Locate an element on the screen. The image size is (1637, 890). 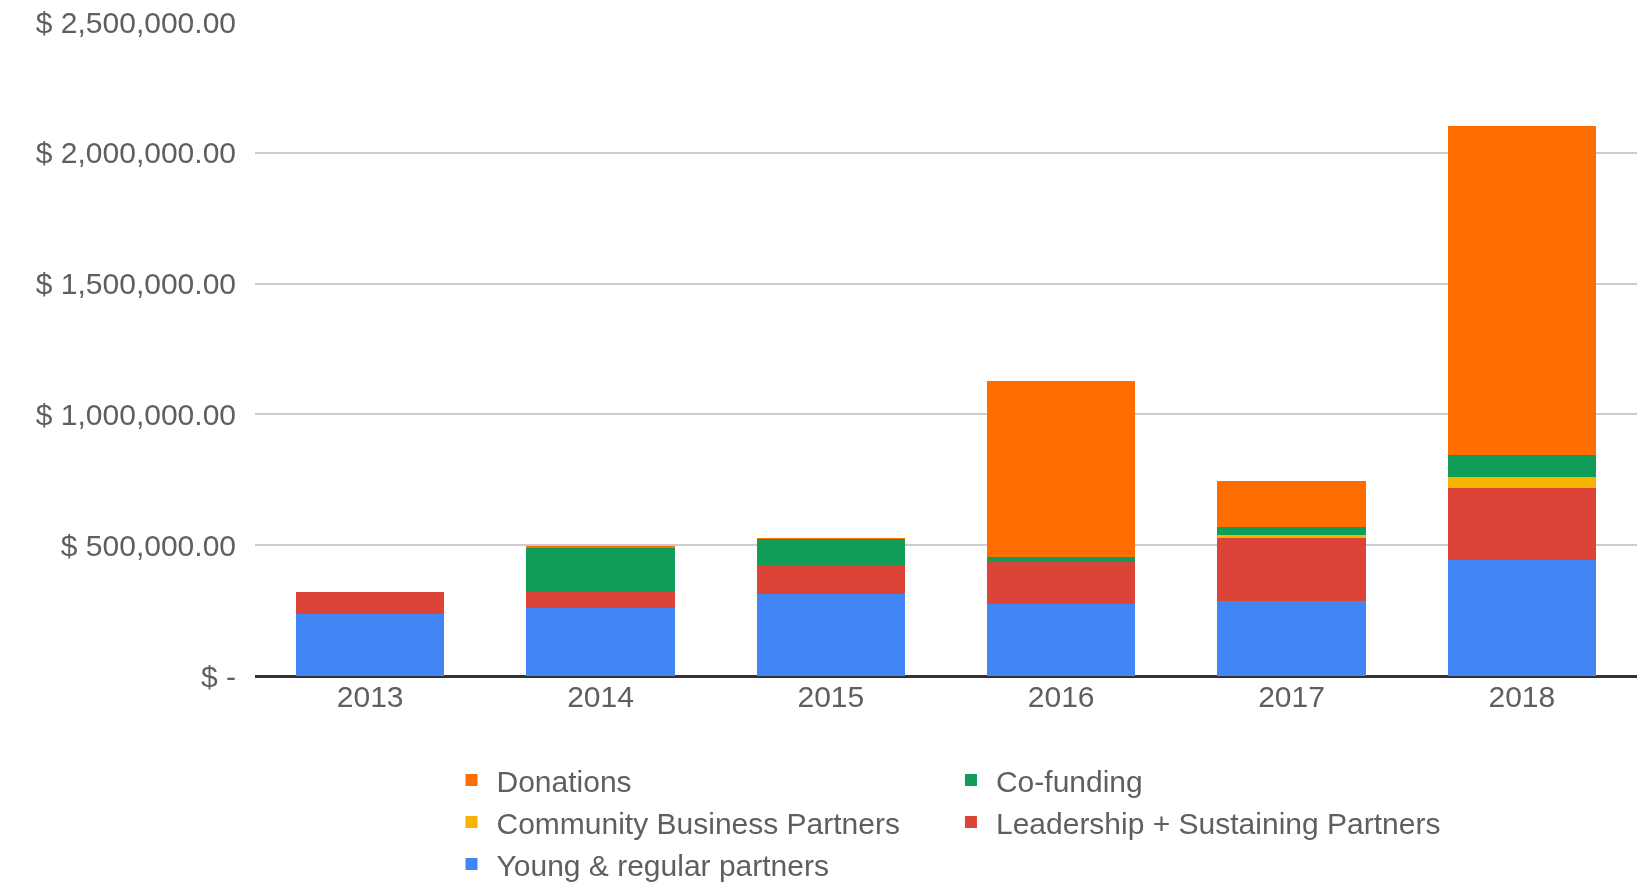
y-tick-label: $ 2,500,000.00 is located at coordinates (135, 22).